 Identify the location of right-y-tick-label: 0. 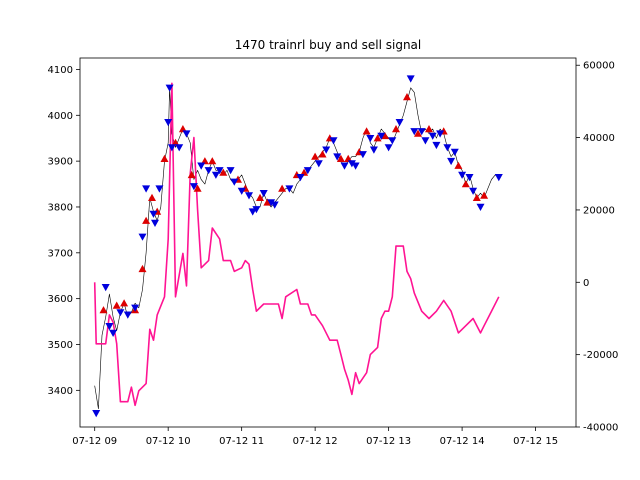
(586, 283).